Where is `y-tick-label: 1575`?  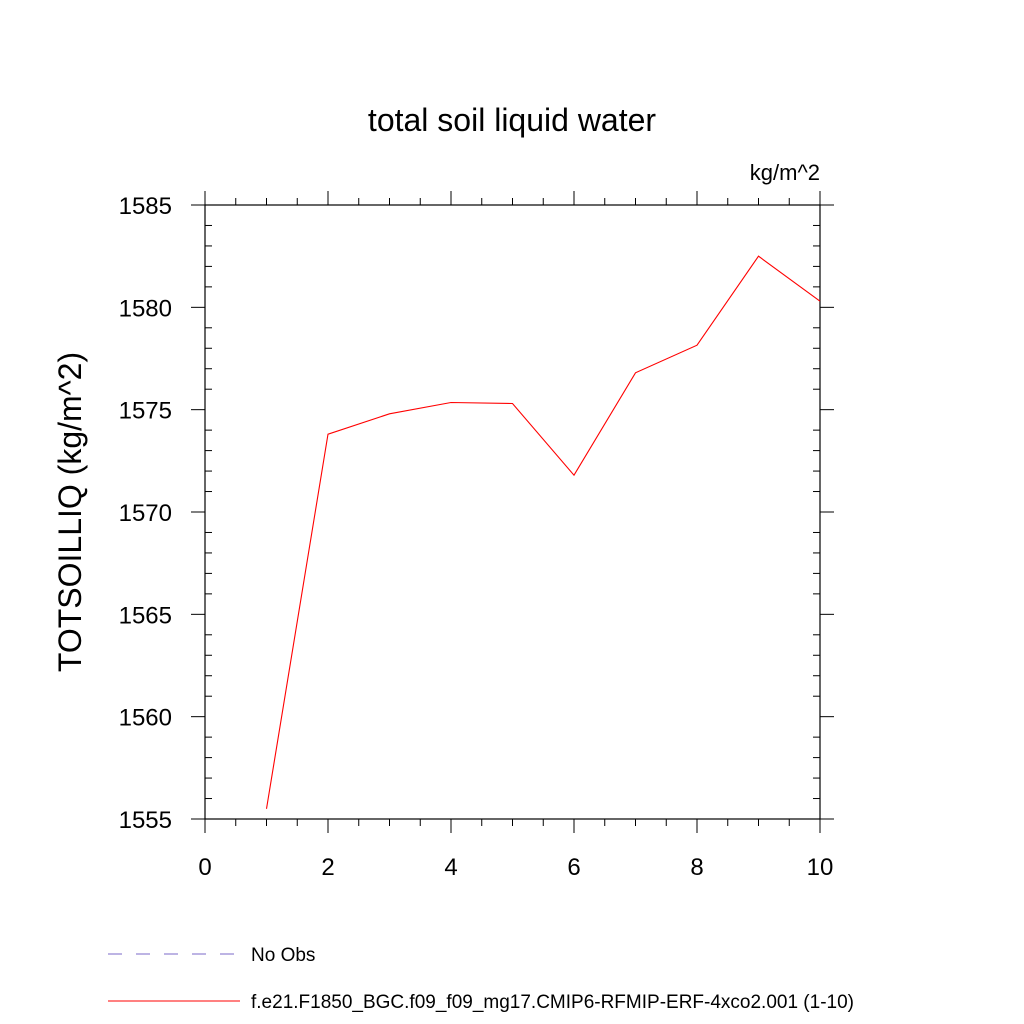 y-tick-label: 1575 is located at coordinates (145, 411).